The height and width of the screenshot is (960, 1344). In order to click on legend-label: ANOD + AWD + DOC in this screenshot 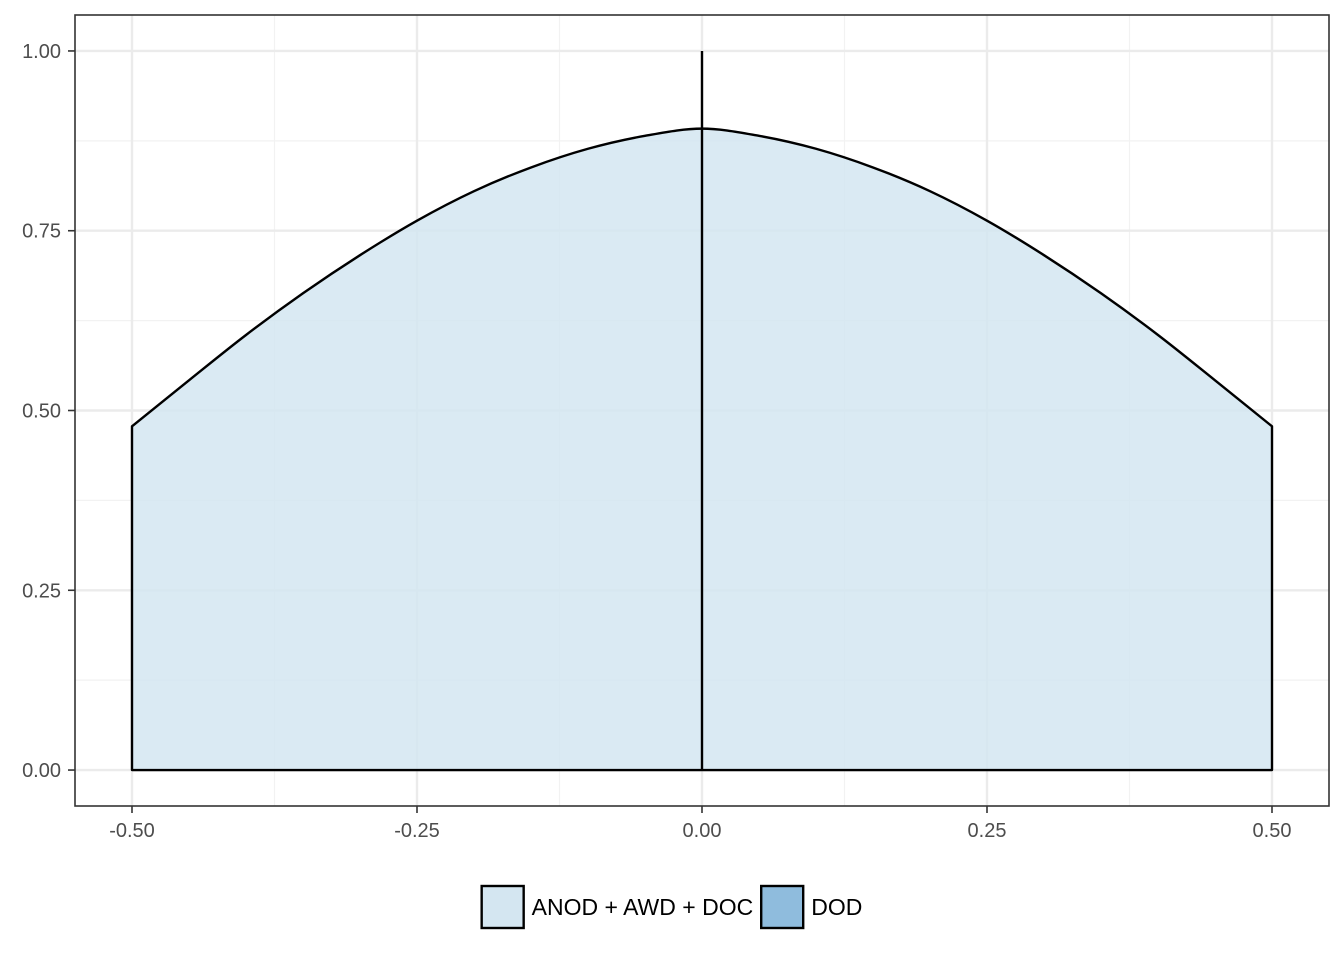, I will do `click(643, 907)`.